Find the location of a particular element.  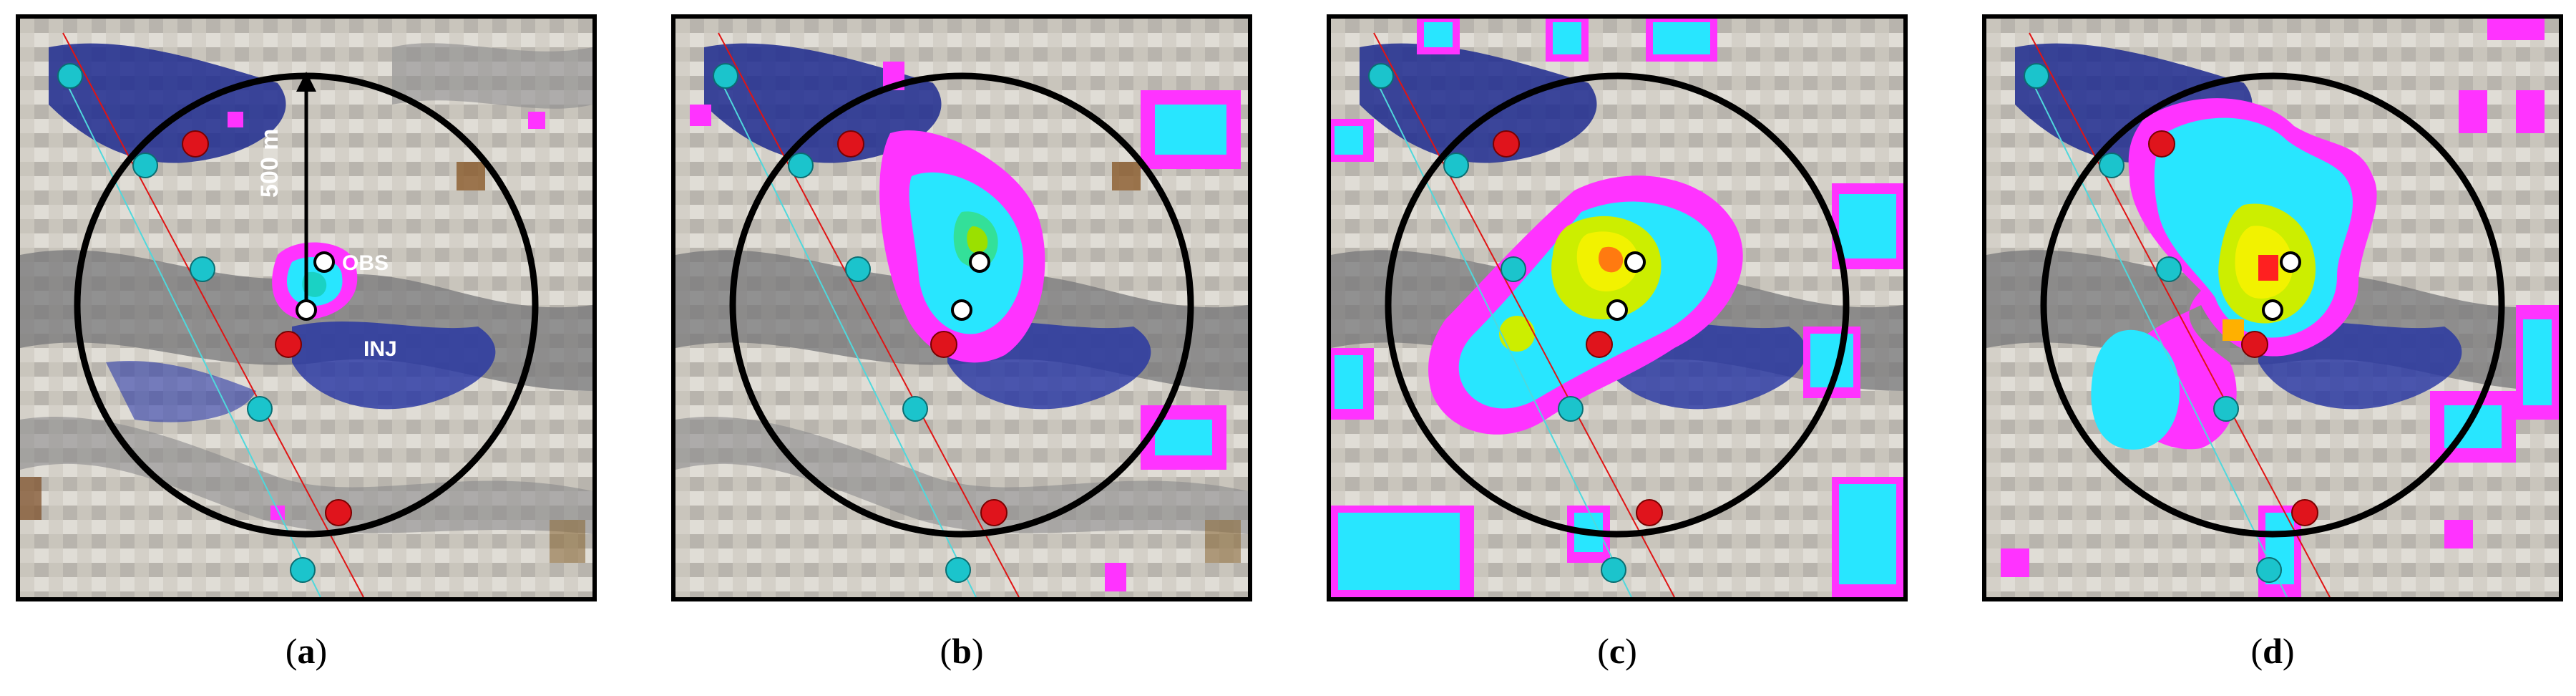

caption-b: (b) is located at coordinates (962, 651).